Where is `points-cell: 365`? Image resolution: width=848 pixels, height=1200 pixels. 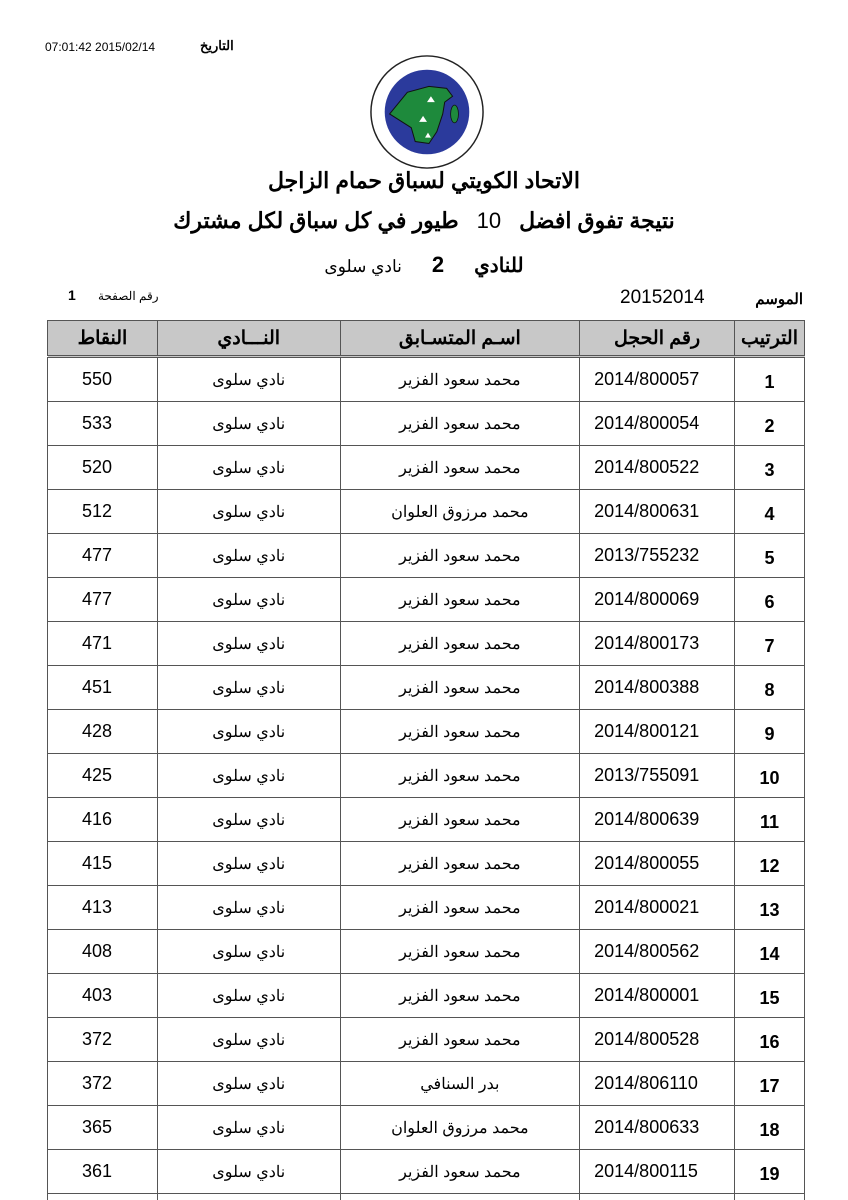
points-cell: 365 is located at coordinates (102, 1127).